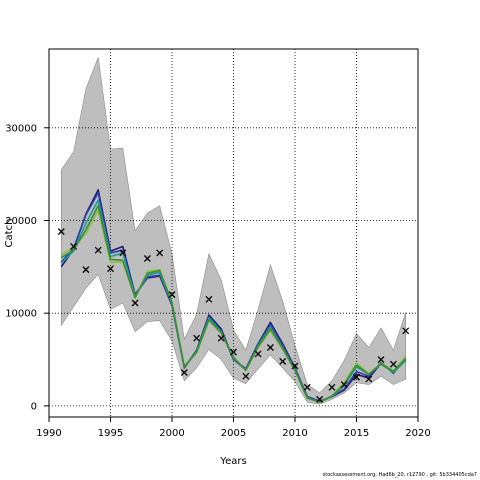 The width and height of the screenshot is (480, 480). Describe the element at coordinates (48, 433) in the screenshot. I see `x-tick-label: 1990` at that location.